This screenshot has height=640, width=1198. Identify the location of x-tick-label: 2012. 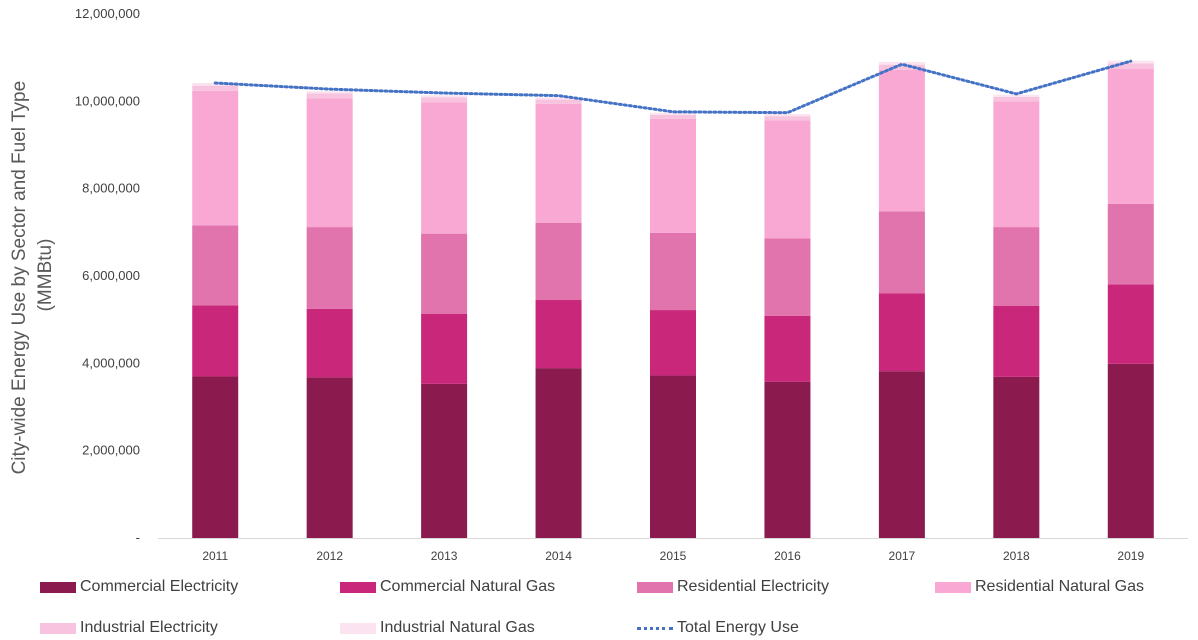
(329, 556).